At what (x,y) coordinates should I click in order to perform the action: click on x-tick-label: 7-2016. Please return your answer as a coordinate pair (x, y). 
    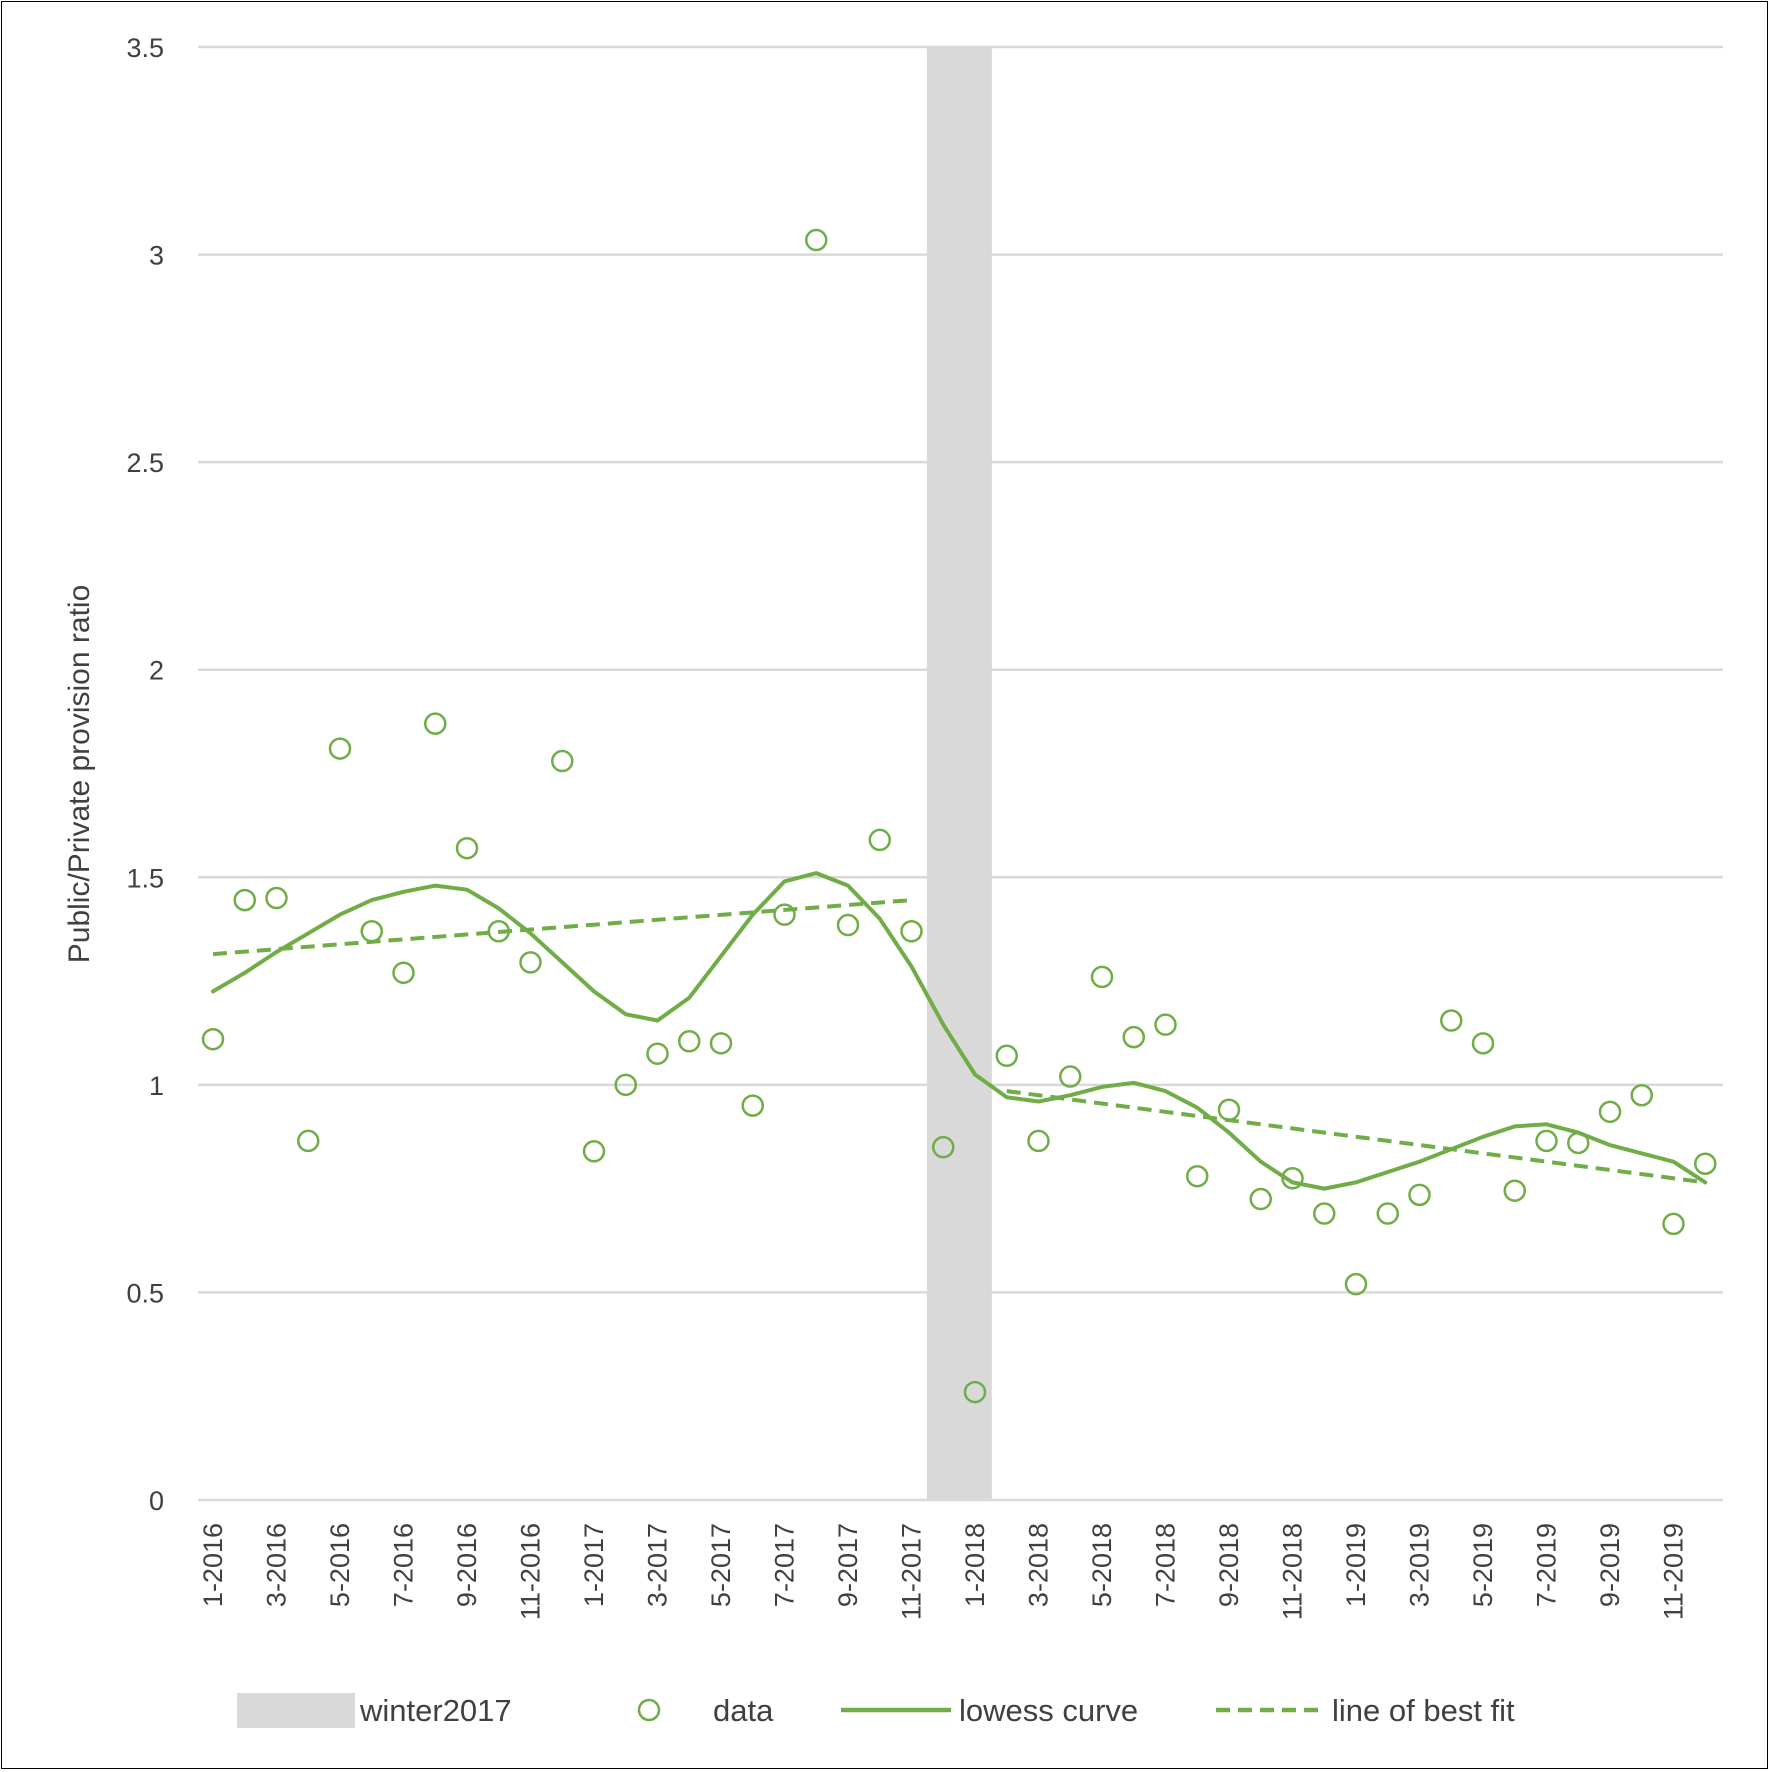
    Looking at the image, I should click on (404, 1565).